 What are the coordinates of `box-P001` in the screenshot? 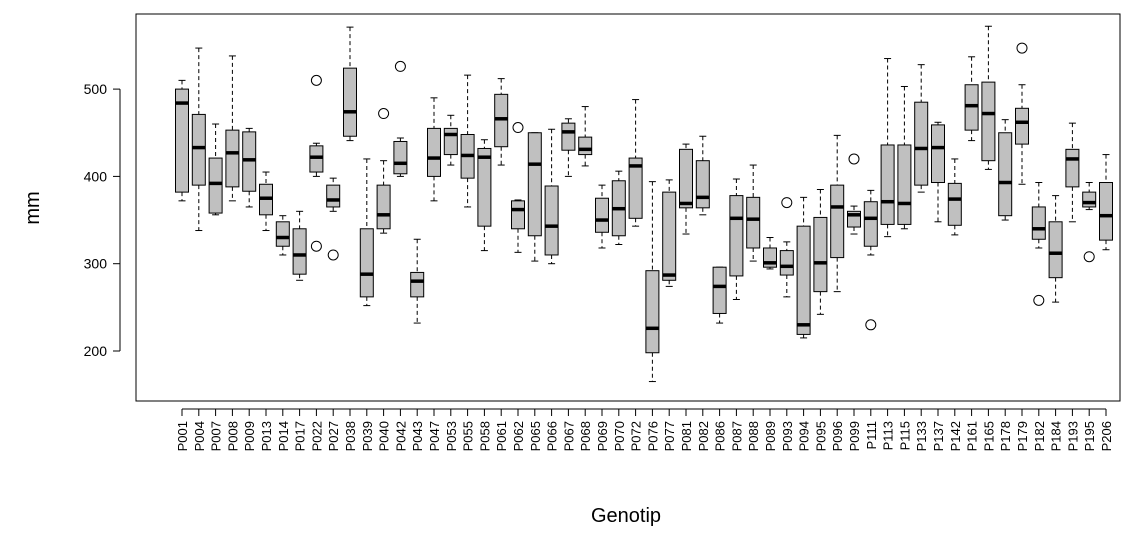 It's located at (182, 140).